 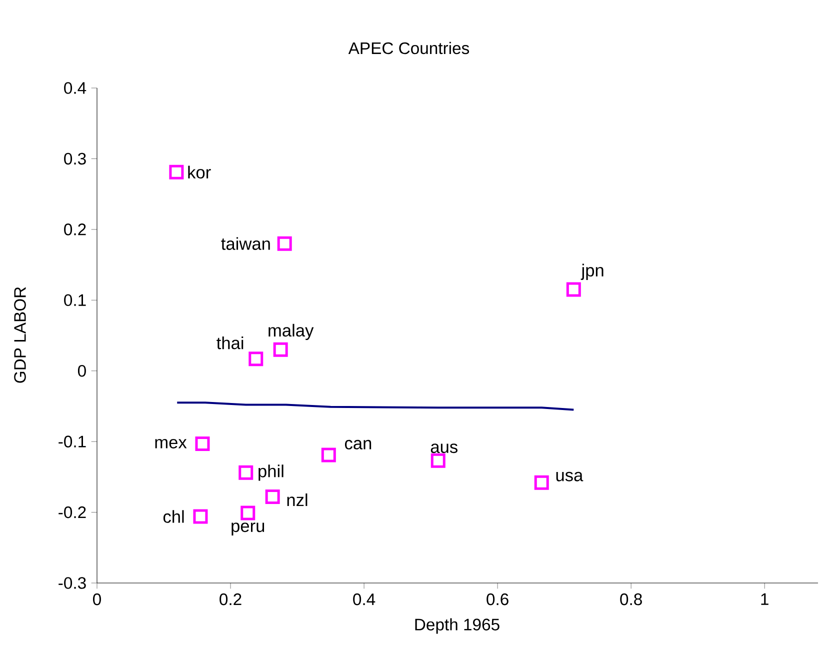 What do you see at coordinates (231, 599) in the screenshot?
I see `x-tick-label: 0.2` at bounding box center [231, 599].